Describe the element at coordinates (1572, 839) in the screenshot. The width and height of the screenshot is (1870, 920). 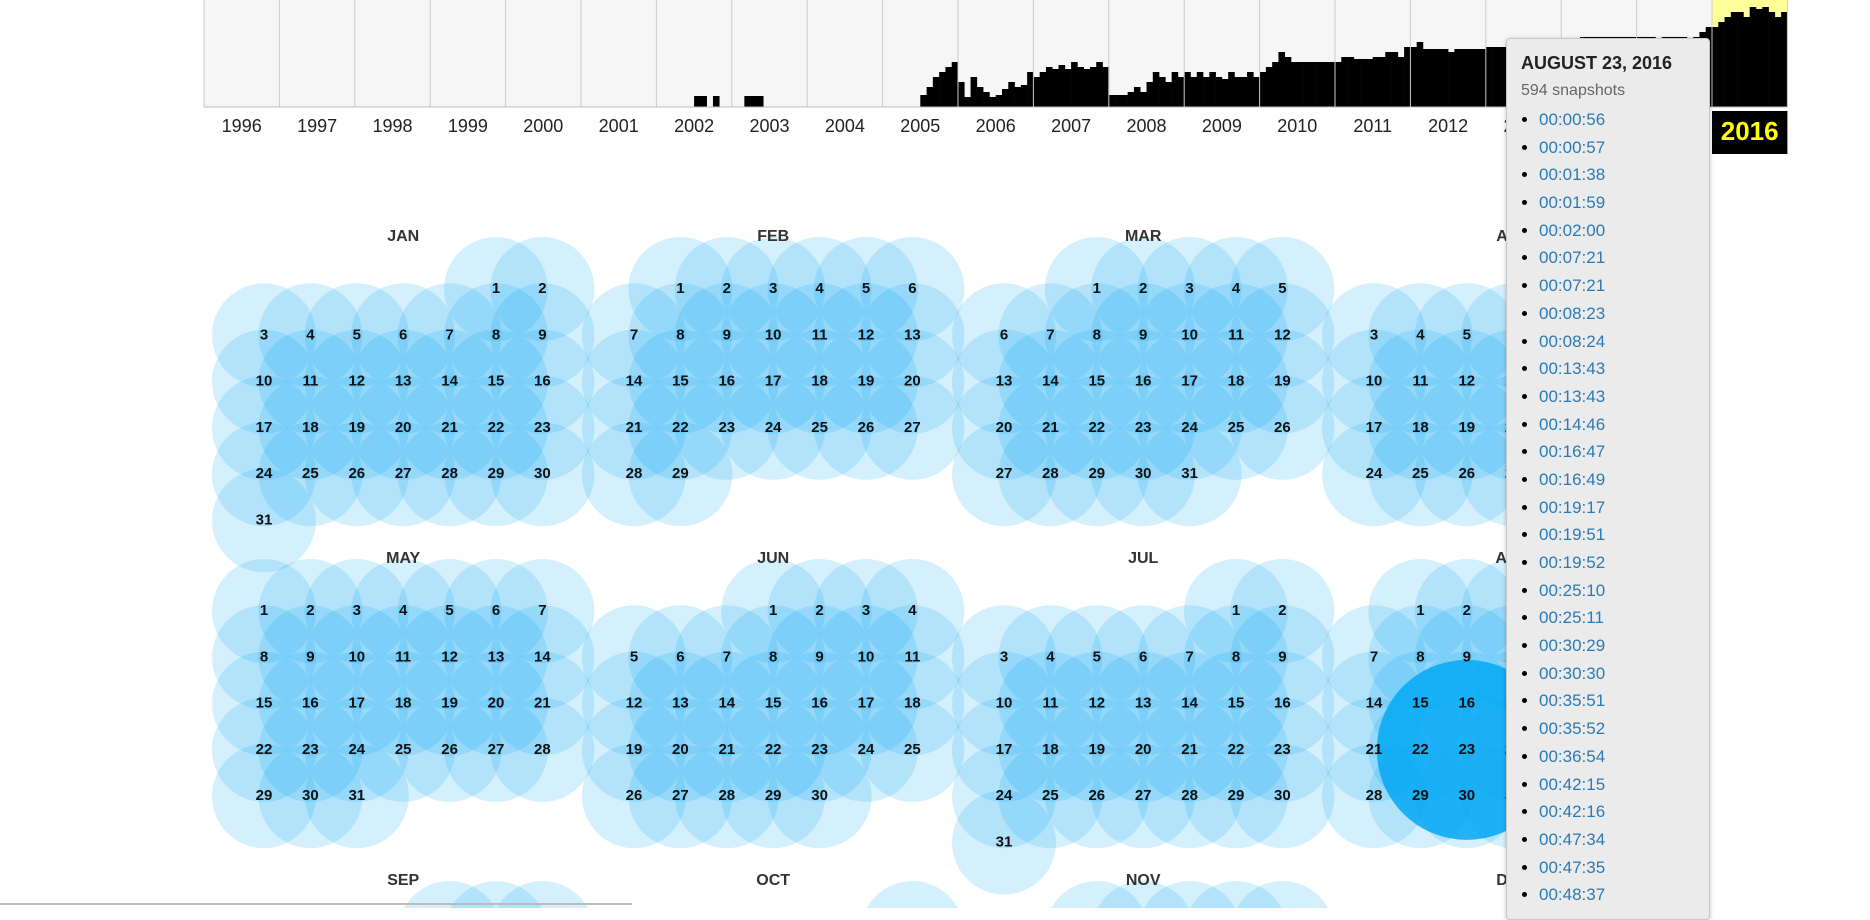
I see `snapshot-link: 00:47:34` at that location.